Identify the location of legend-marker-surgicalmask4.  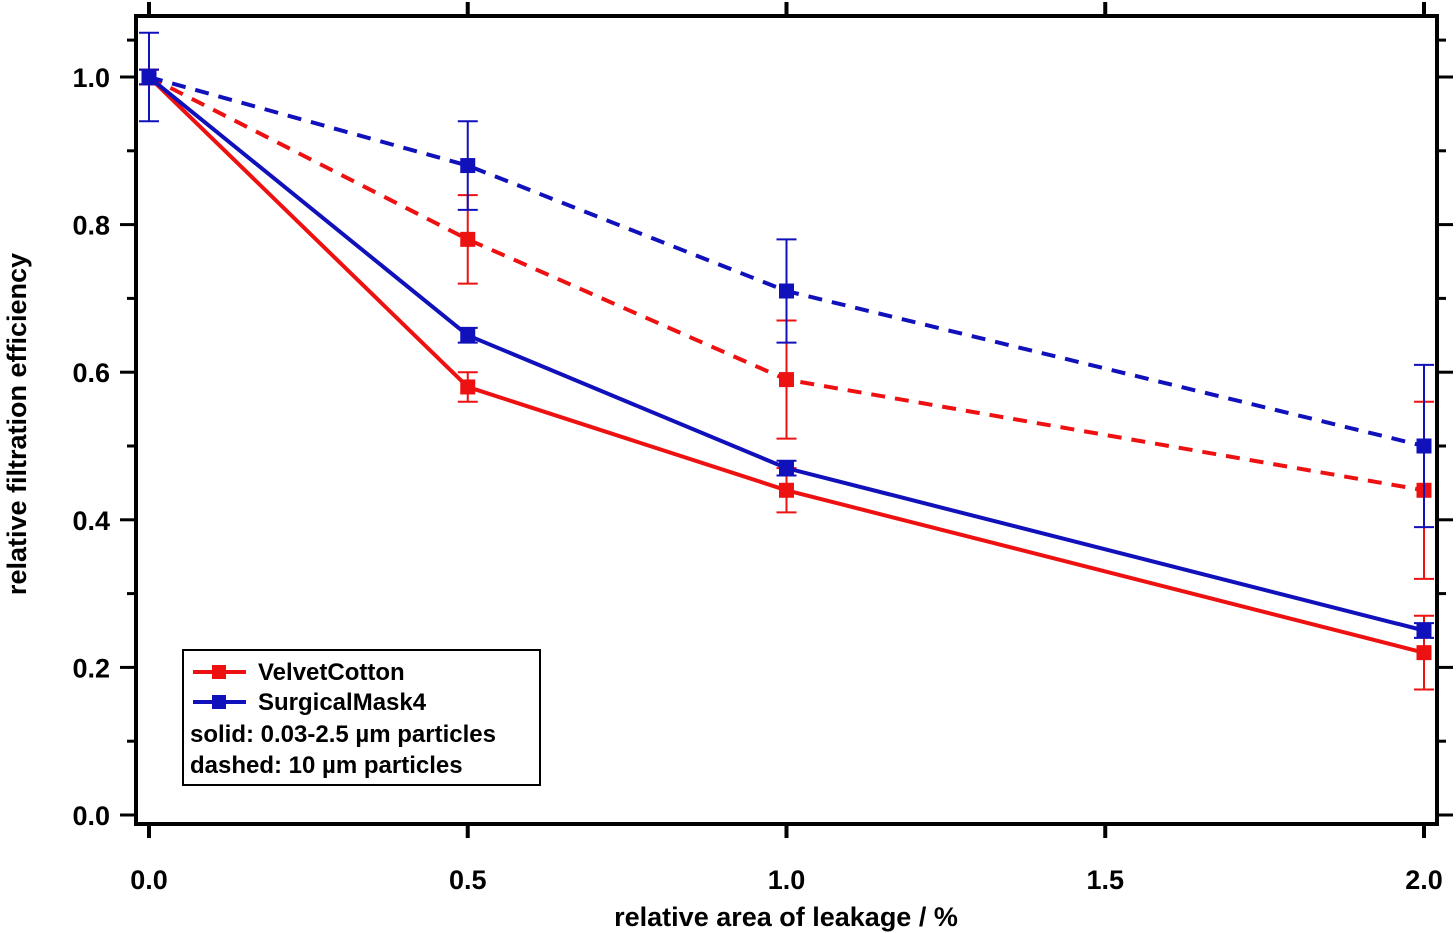
(219, 702).